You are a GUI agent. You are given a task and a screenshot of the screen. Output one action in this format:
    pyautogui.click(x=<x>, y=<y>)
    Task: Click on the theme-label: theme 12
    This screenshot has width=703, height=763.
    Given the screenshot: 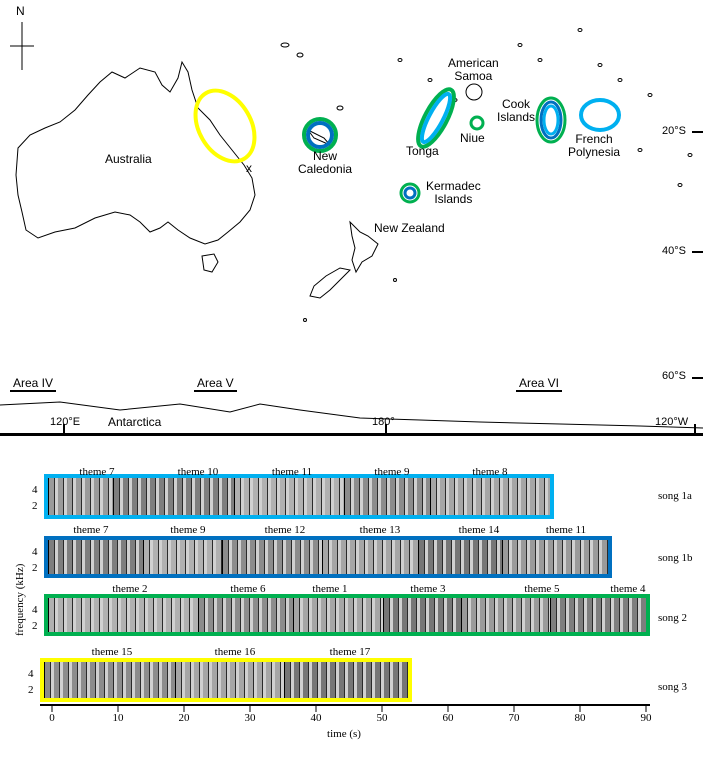 What is the action you would take?
    pyautogui.click(x=285, y=530)
    